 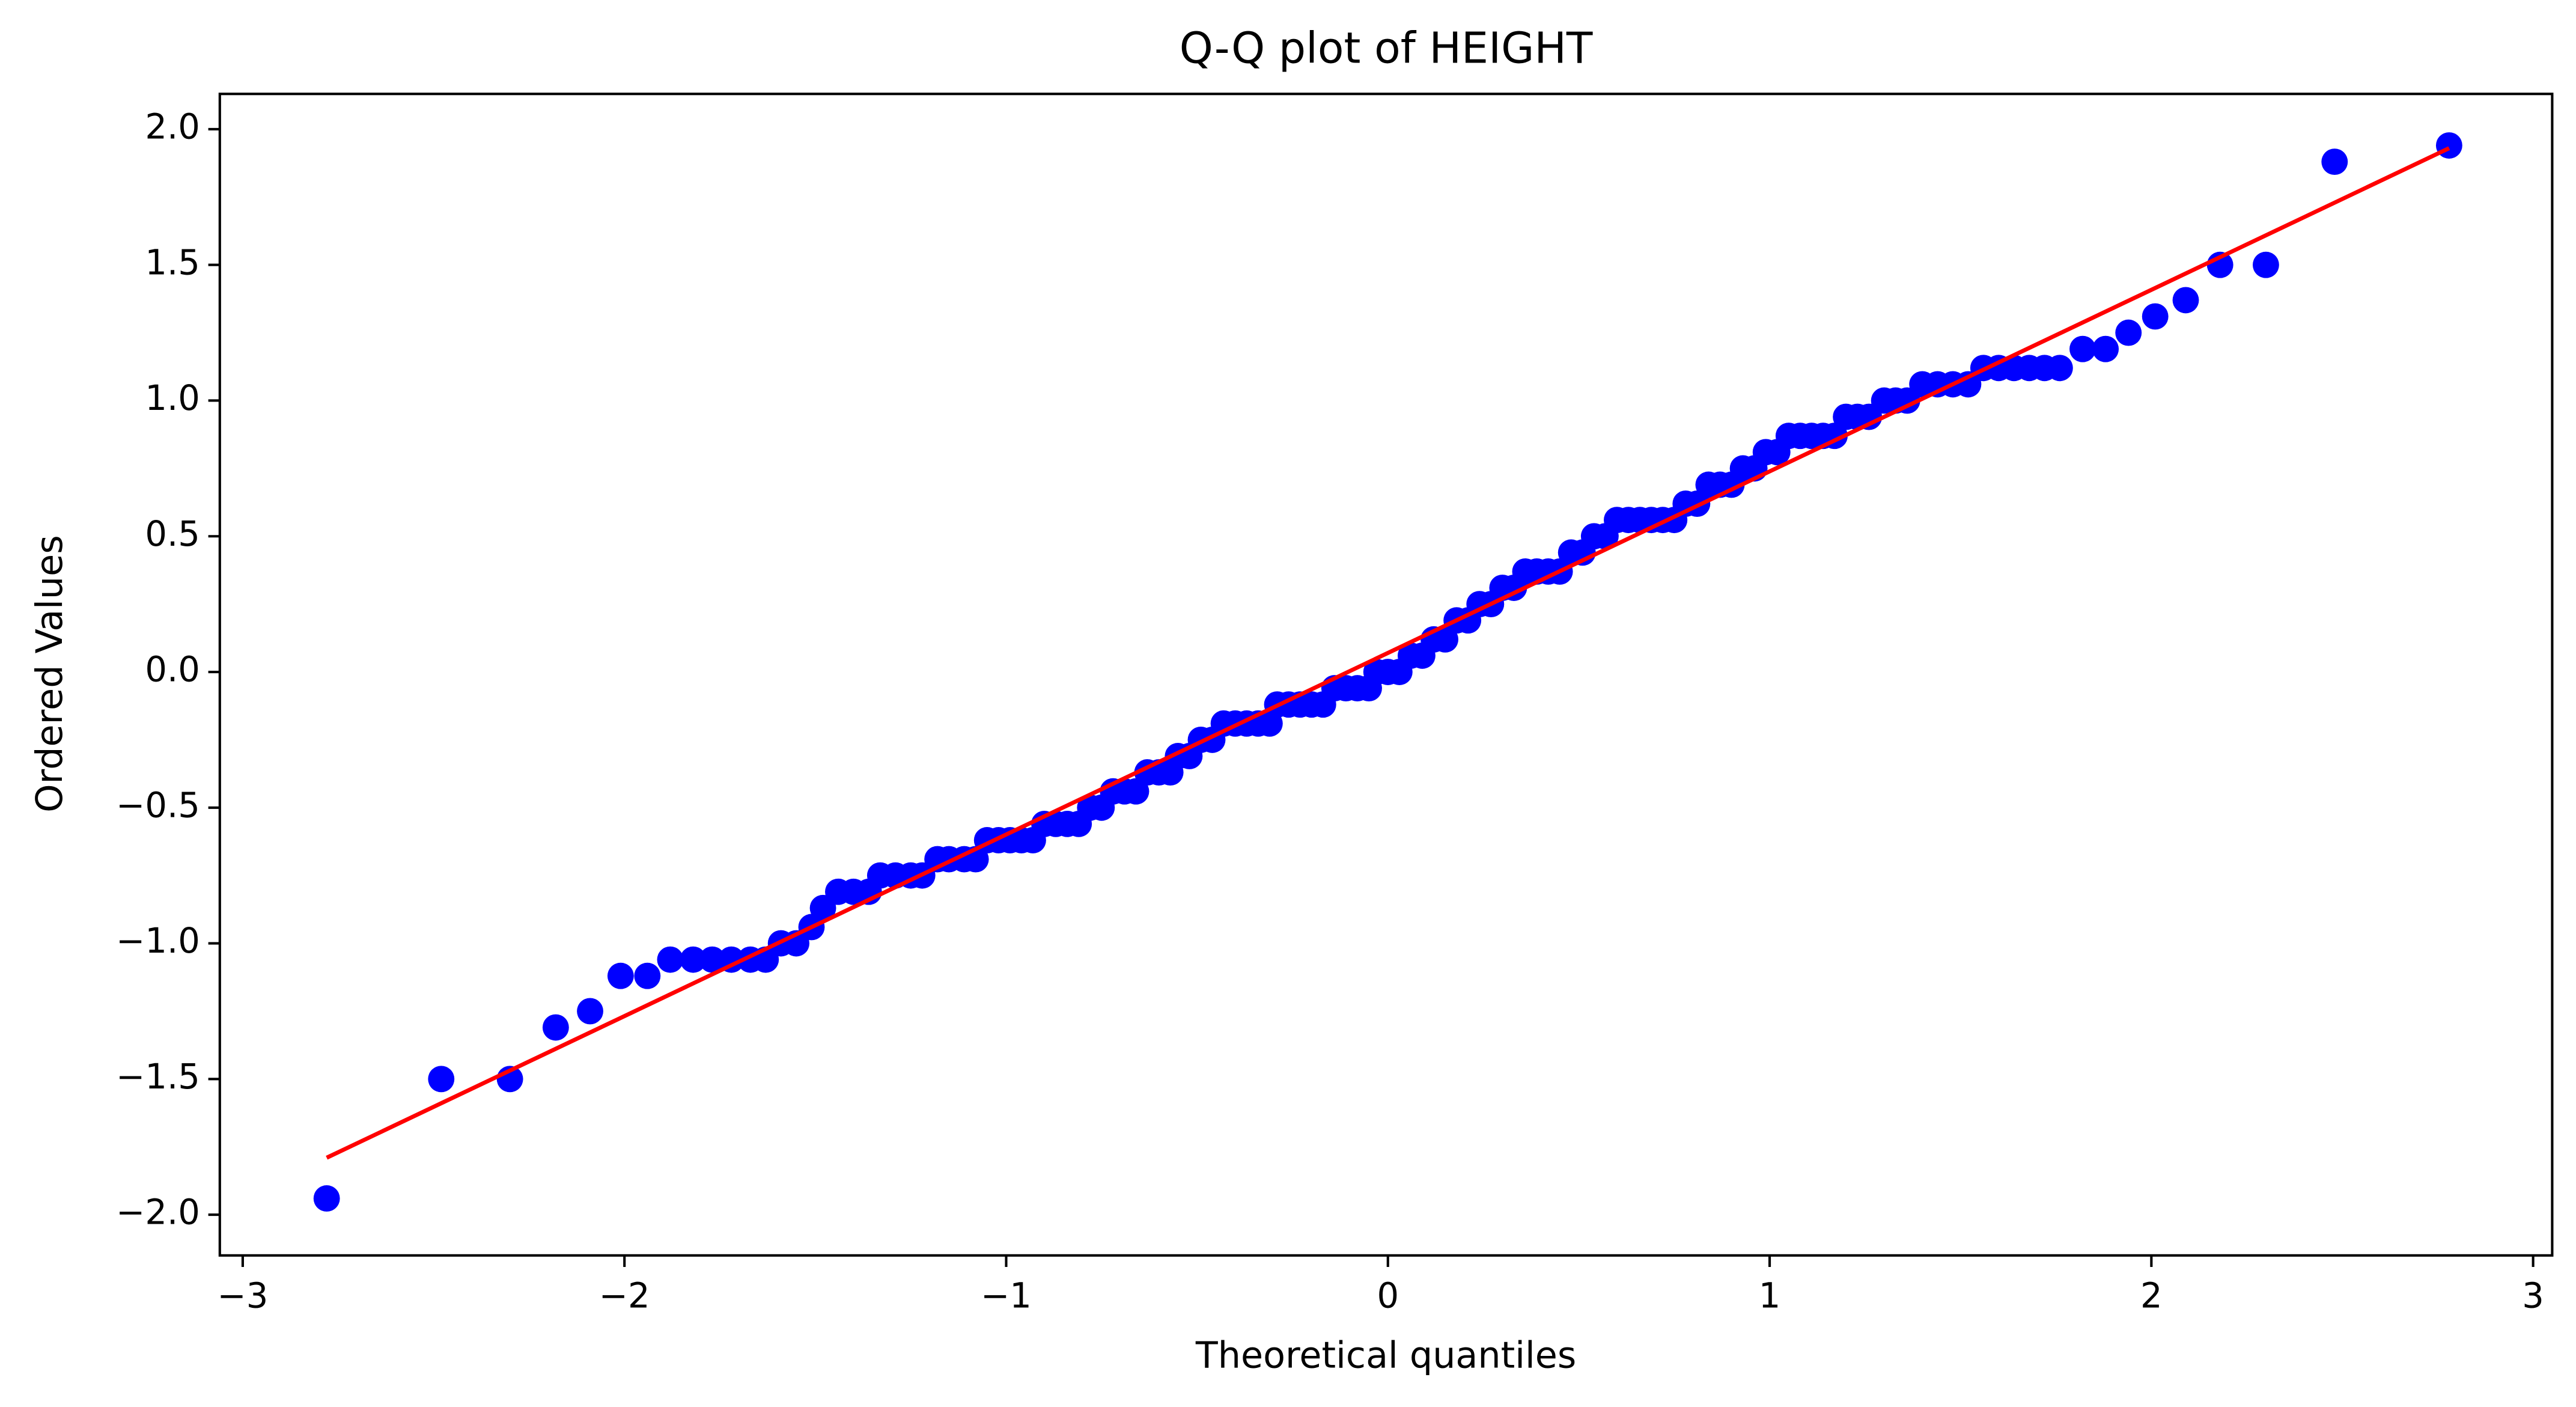 What do you see at coordinates (158, 805) in the screenshot?
I see `y-tick-label: −0.5` at bounding box center [158, 805].